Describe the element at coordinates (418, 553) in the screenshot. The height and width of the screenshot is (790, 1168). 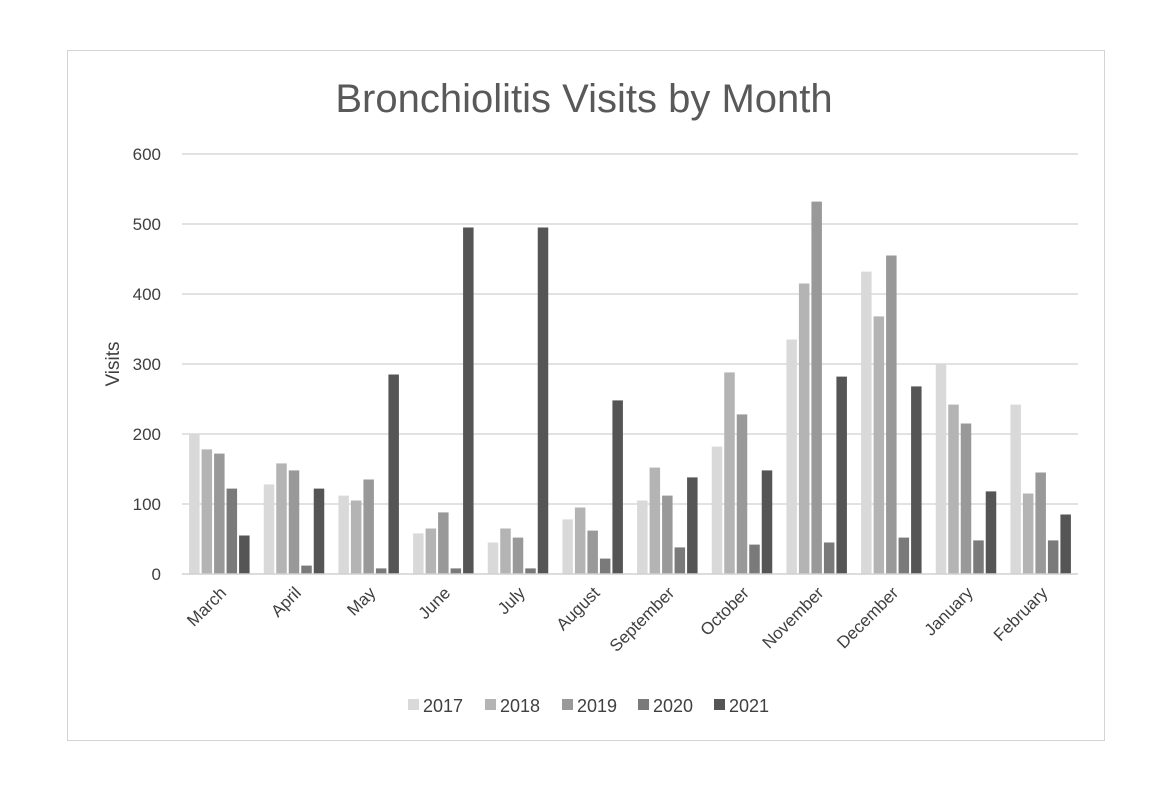
I see `bar-2017-june` at that location.